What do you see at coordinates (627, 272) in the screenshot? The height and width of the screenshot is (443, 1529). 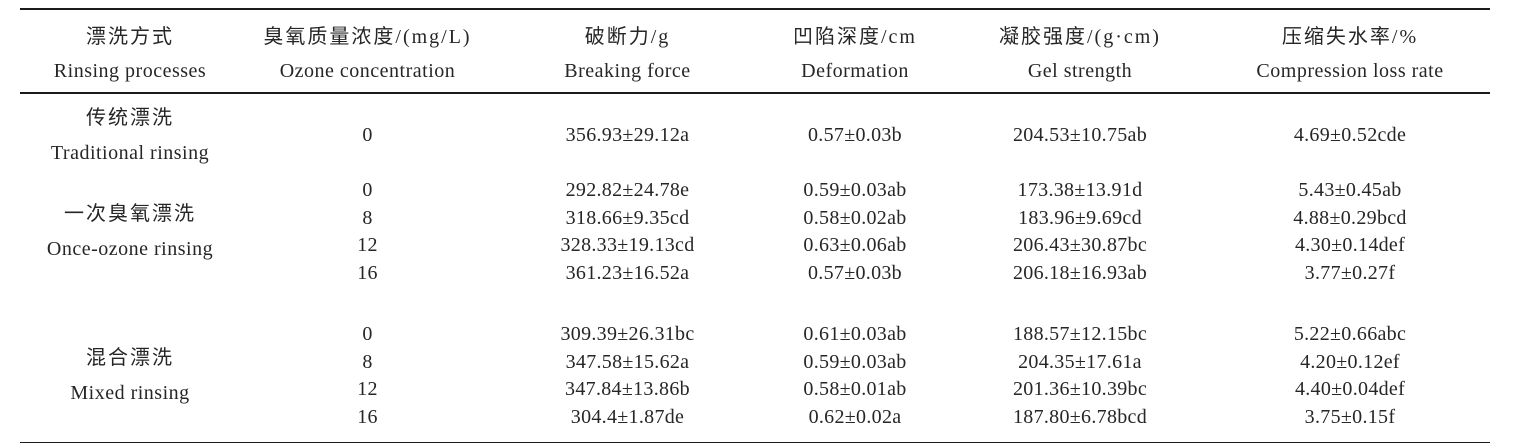 I see `cell-breaking-force: 361.23±16.52a` at bounding box center [627, 272].